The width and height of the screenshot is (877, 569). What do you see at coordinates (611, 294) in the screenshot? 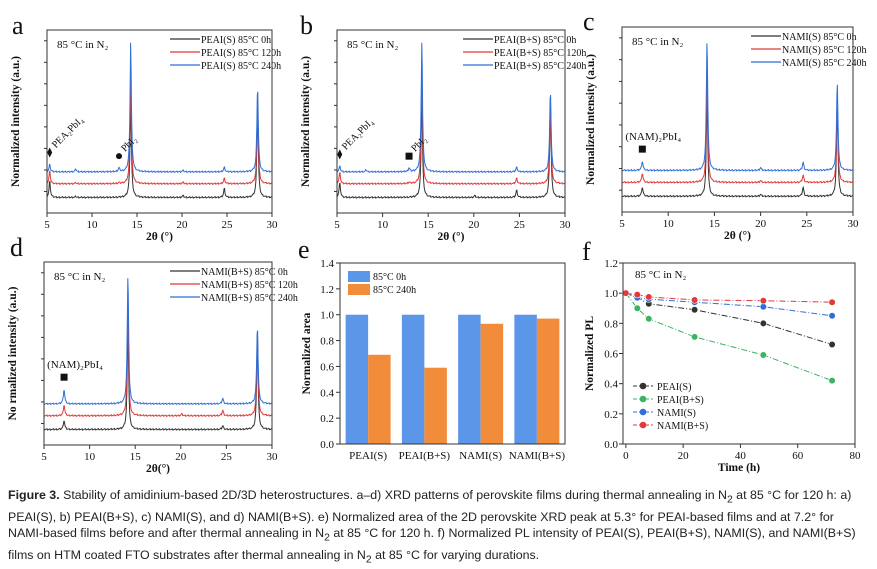
I see `y-tick-label: 1.0` at bounding box center [611, 294].